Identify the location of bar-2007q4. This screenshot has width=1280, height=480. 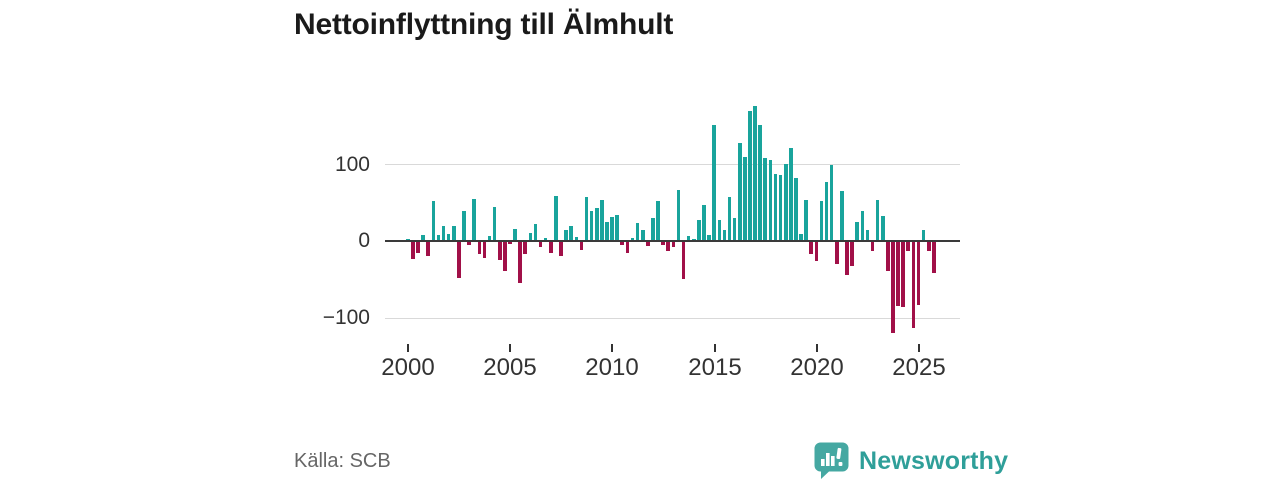
(566, 235).